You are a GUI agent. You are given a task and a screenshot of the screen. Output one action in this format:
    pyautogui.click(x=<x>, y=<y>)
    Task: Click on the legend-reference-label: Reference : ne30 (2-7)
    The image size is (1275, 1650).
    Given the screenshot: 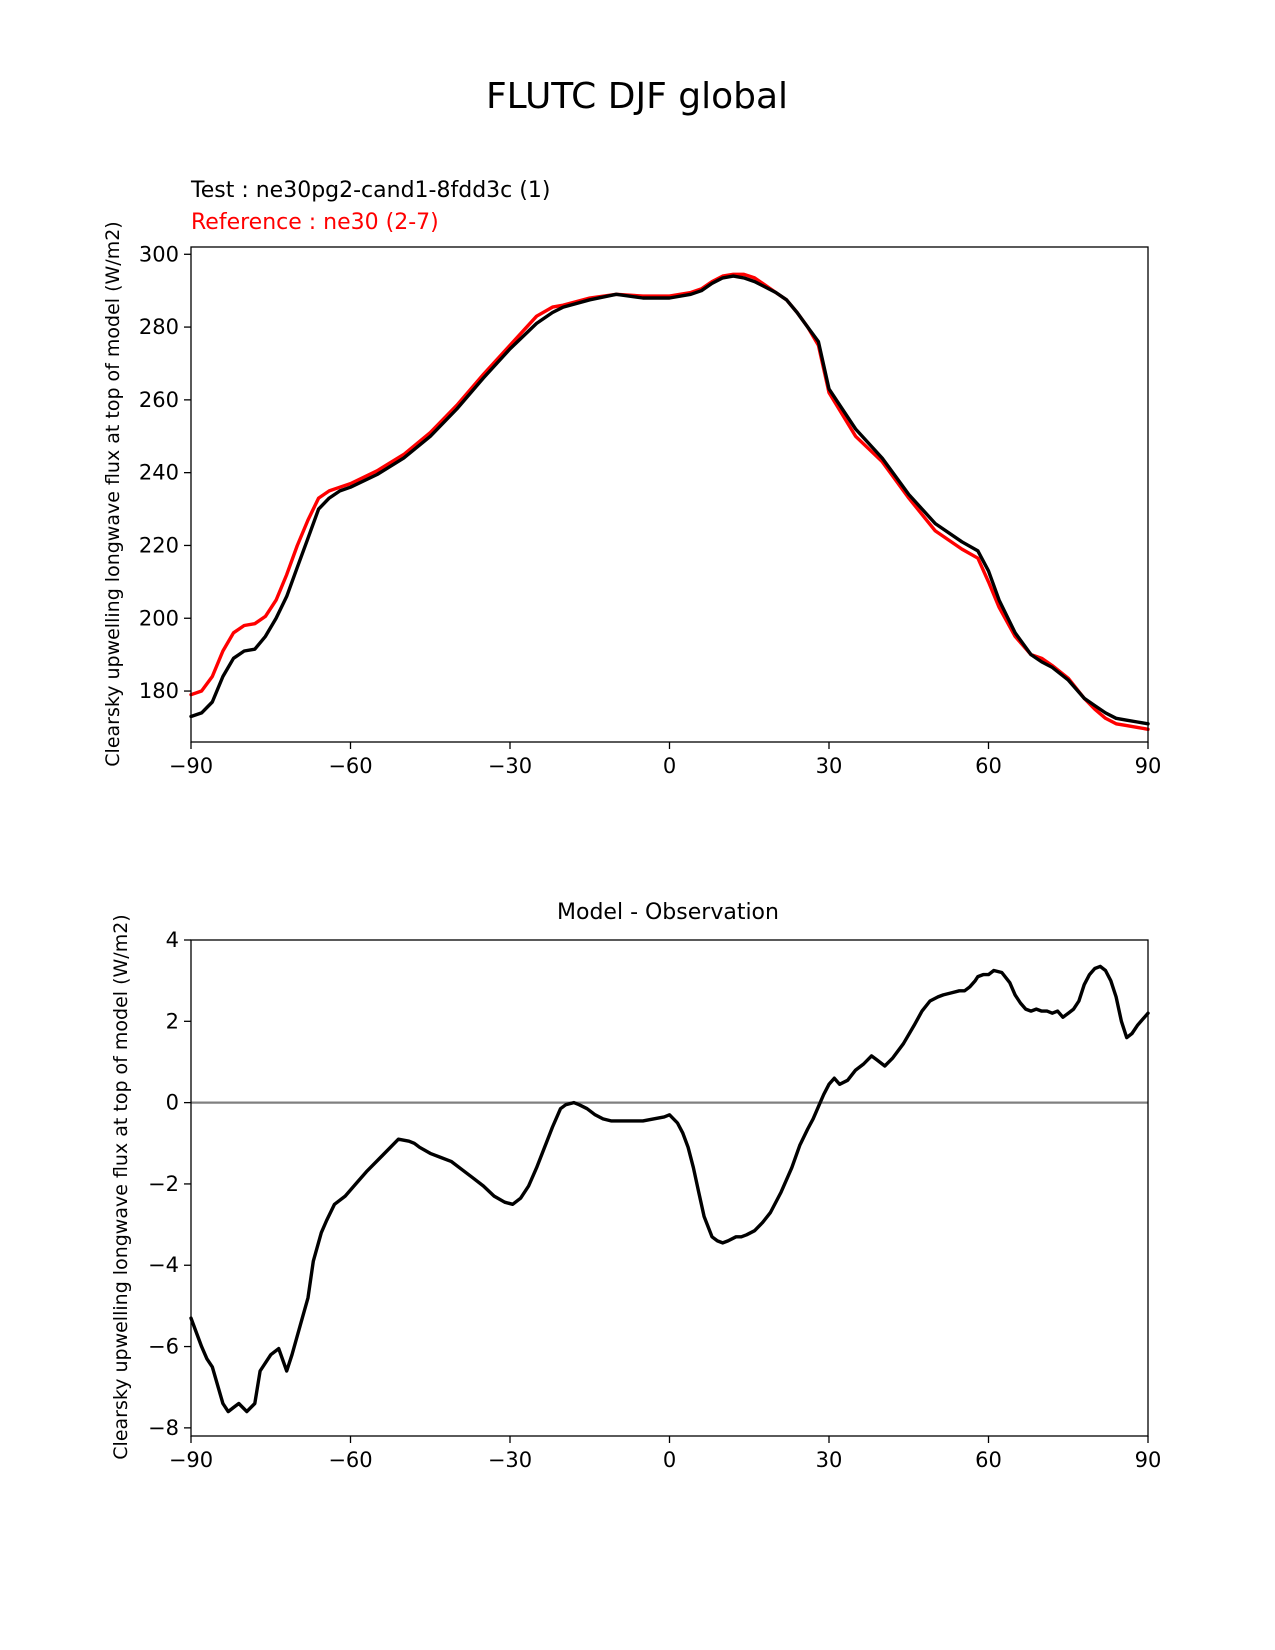 What is the action you would take?
    pyautogui.click(x=315, y=222)
    